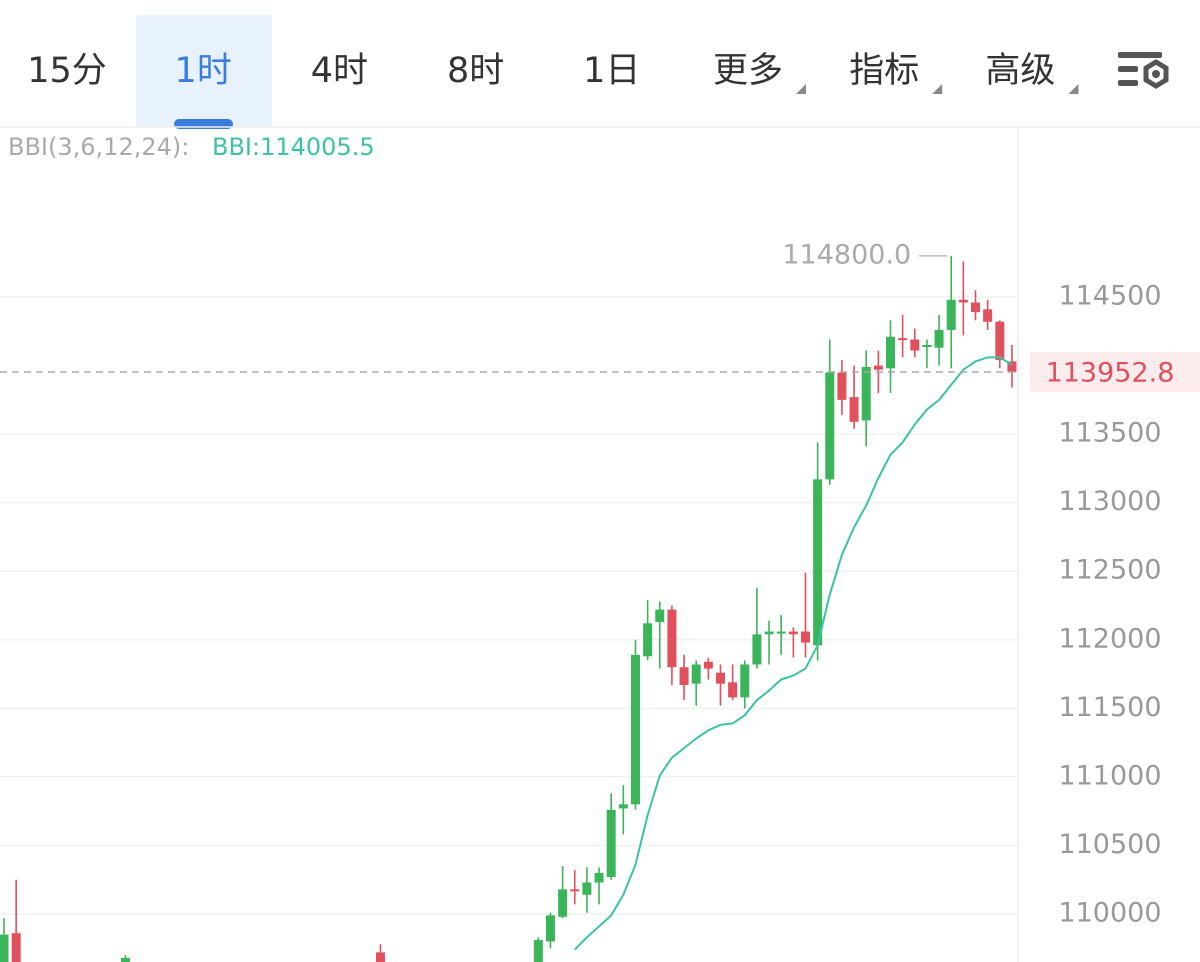 This screenshot has height=962, width=1200. Describe the element at coordinates (1109, 844) in the screenshot. I see `y-tick-label: 110500` at that location.